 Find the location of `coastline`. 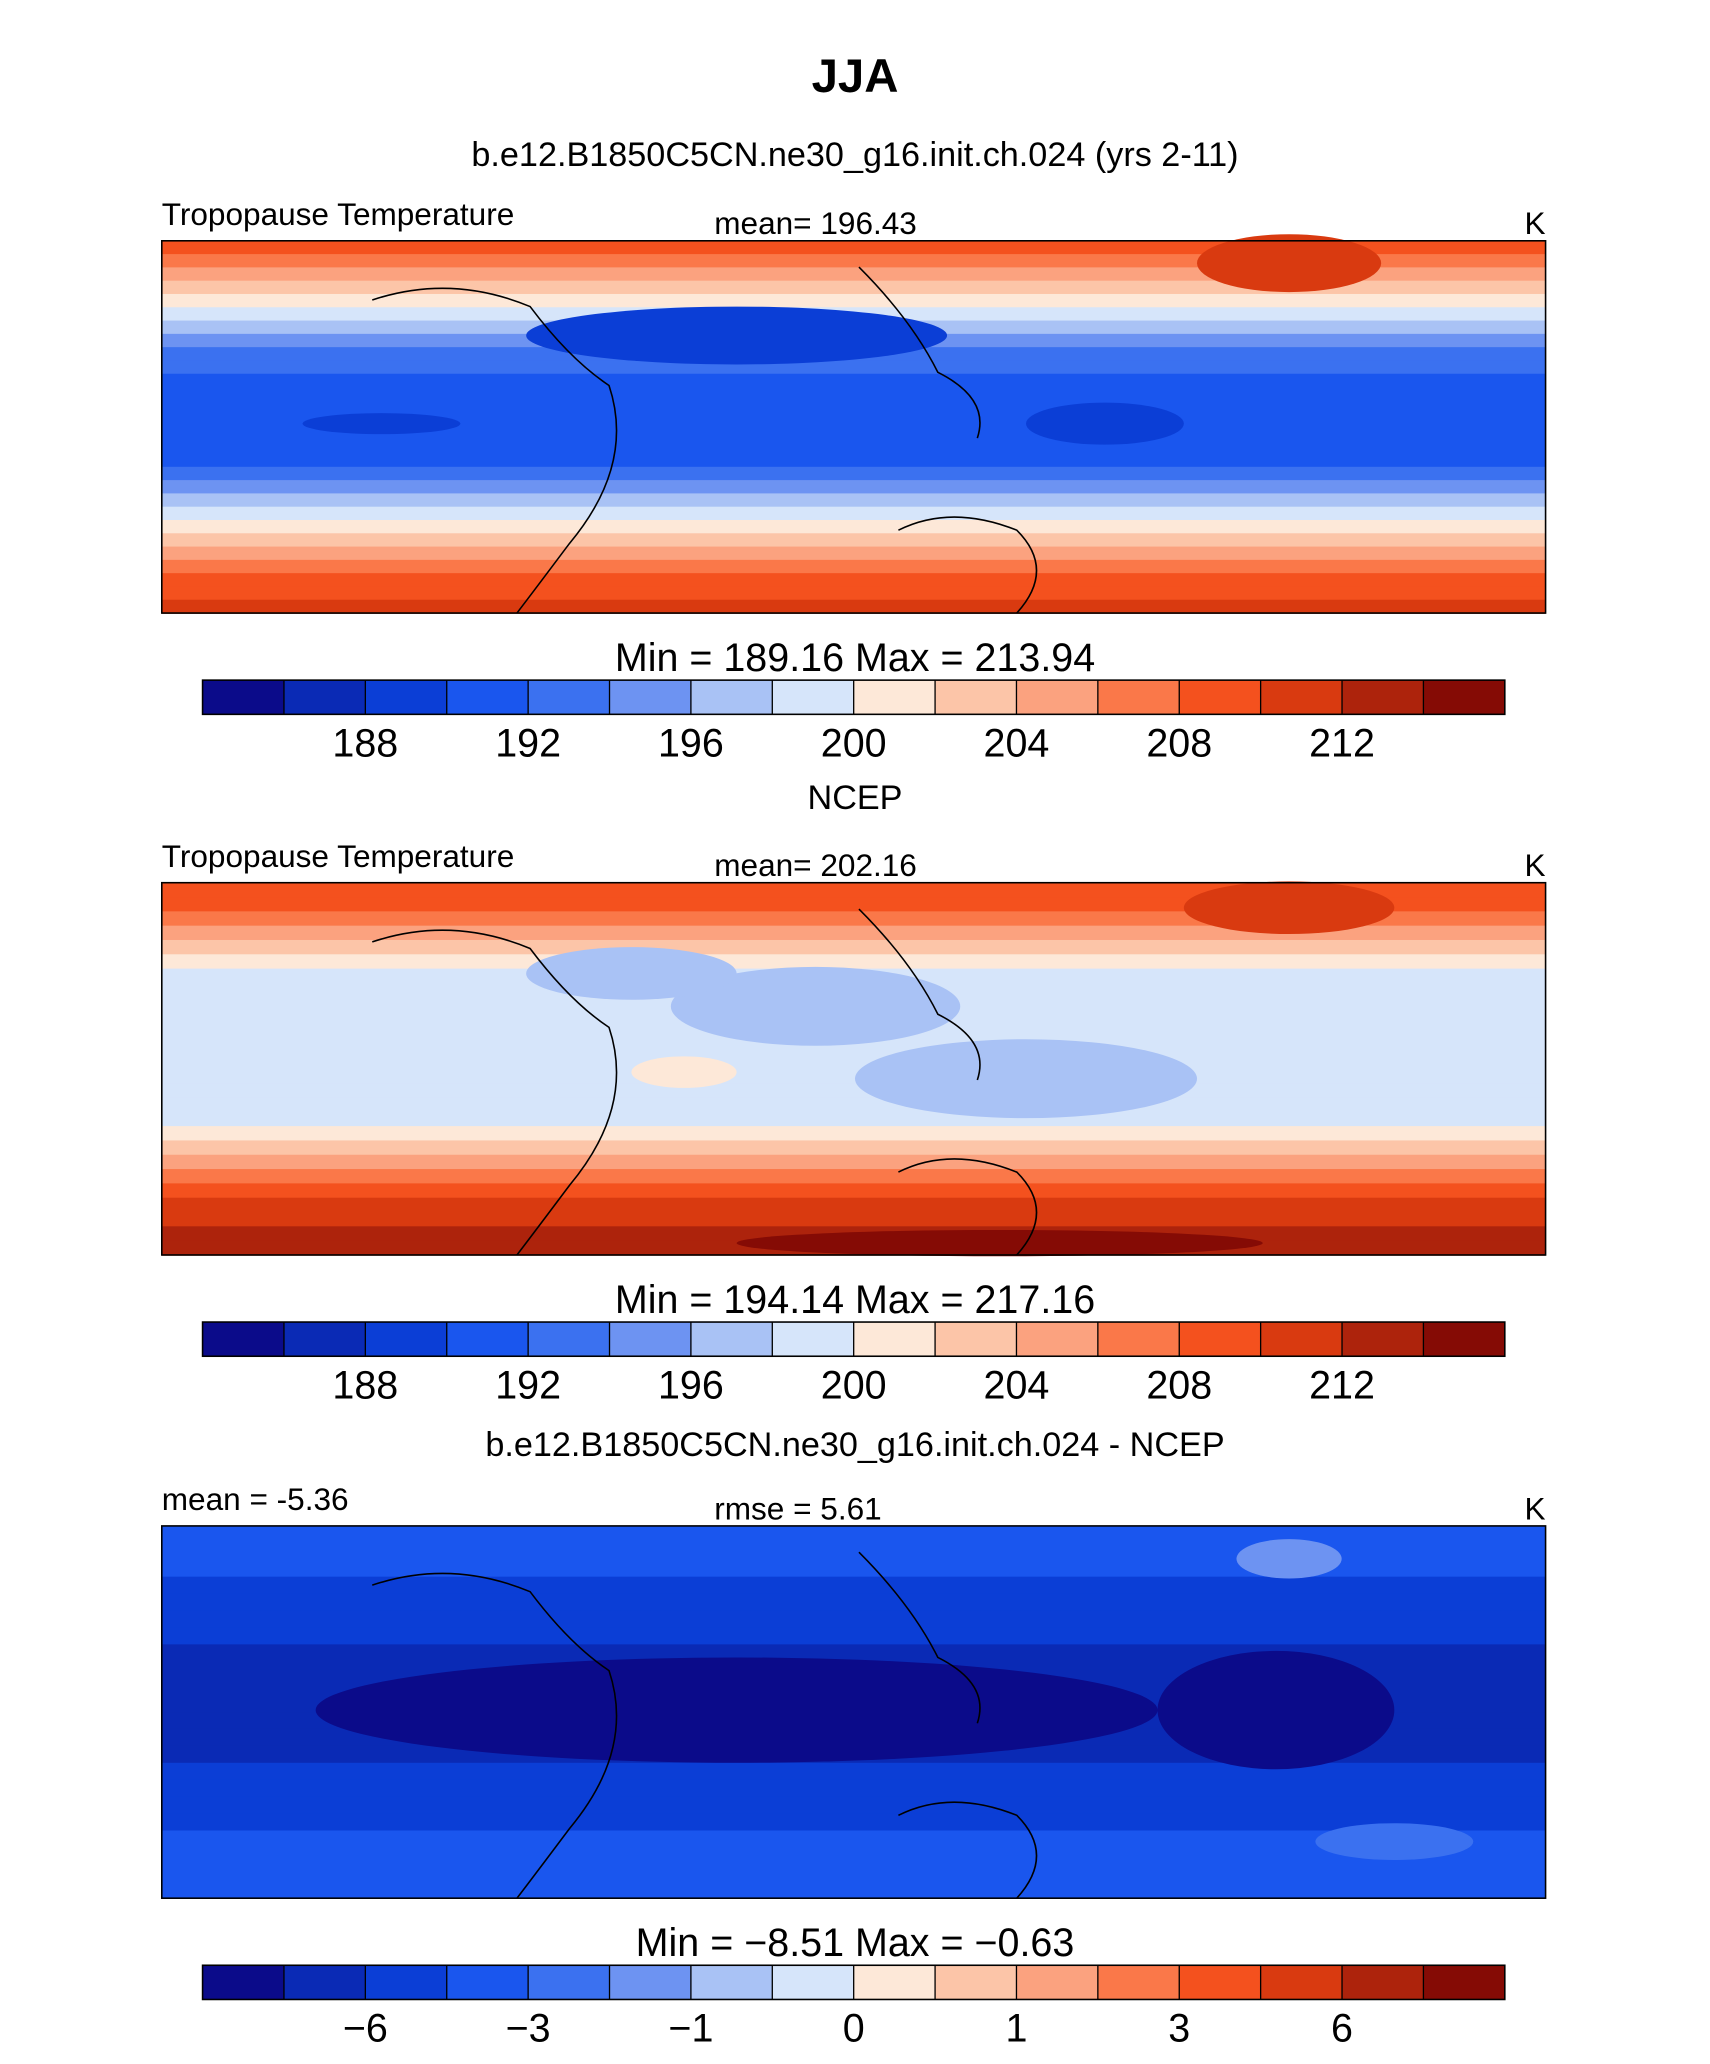

coastline is located at coordinates (705, 440).